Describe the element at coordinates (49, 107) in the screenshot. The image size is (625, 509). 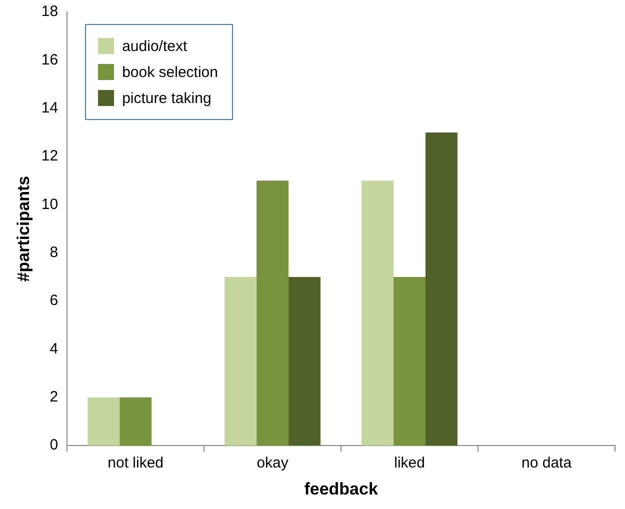
I see `y-tick-label: 14` at that location.